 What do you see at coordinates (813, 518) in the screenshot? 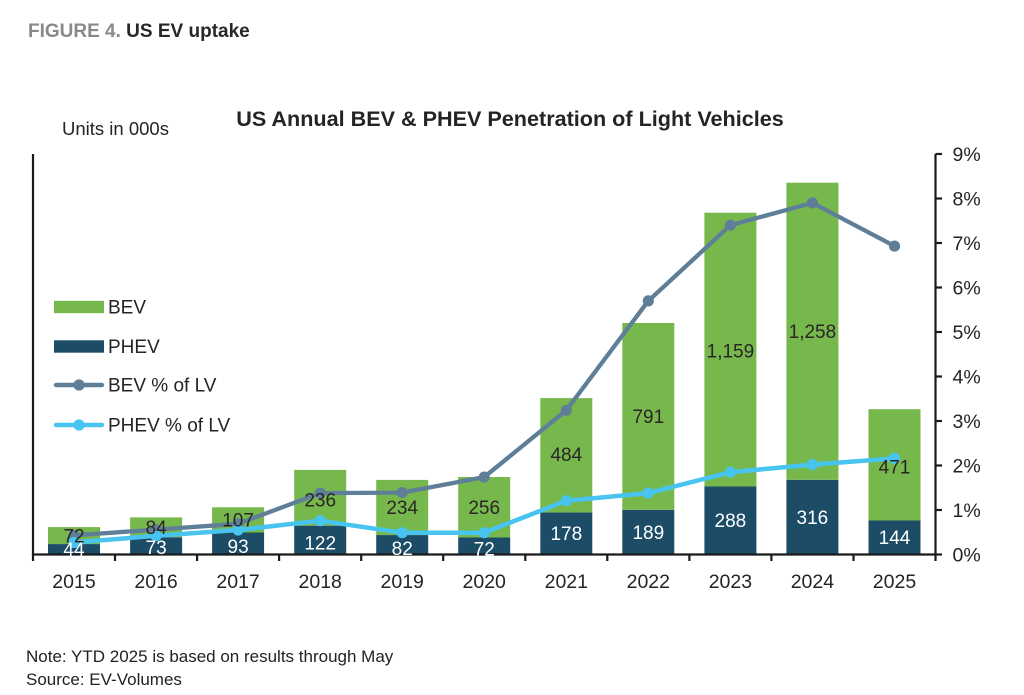
I see `svg-text: 316` at bounding box center [813, 518].